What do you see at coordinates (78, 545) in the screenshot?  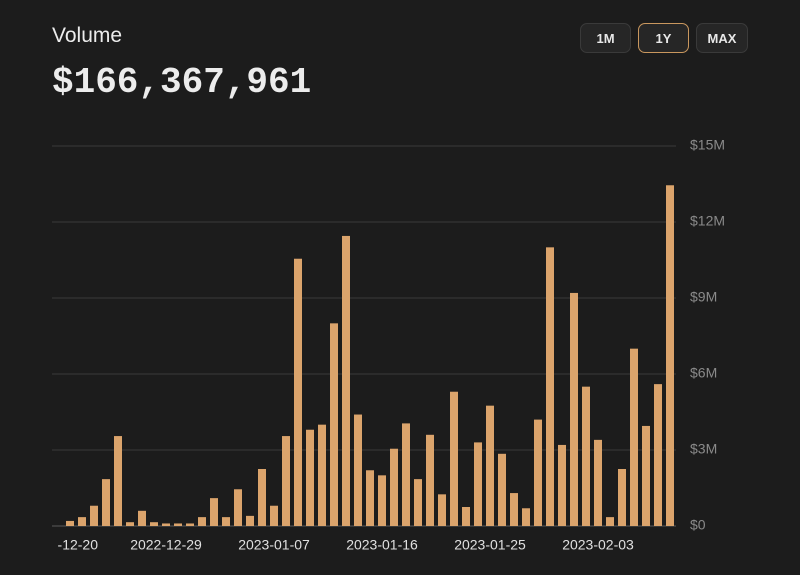 I see `x-tick-label: -12-20` at bounding box center [78, 545].